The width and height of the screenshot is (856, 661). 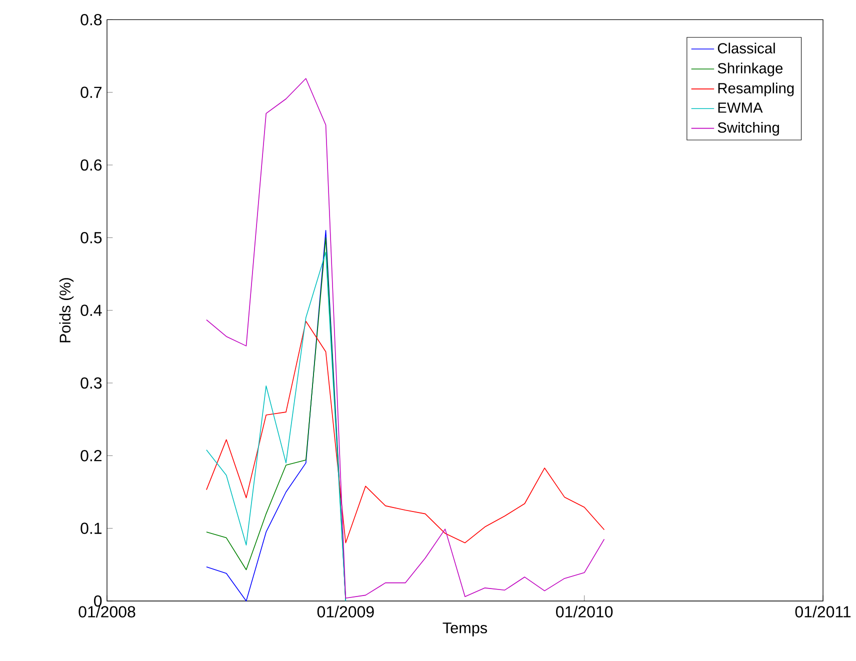 What do you see at coordinates (584, 612) in the screenshot?
I see `x-tick-label: 01/2010` at bounding box center [584, 612].